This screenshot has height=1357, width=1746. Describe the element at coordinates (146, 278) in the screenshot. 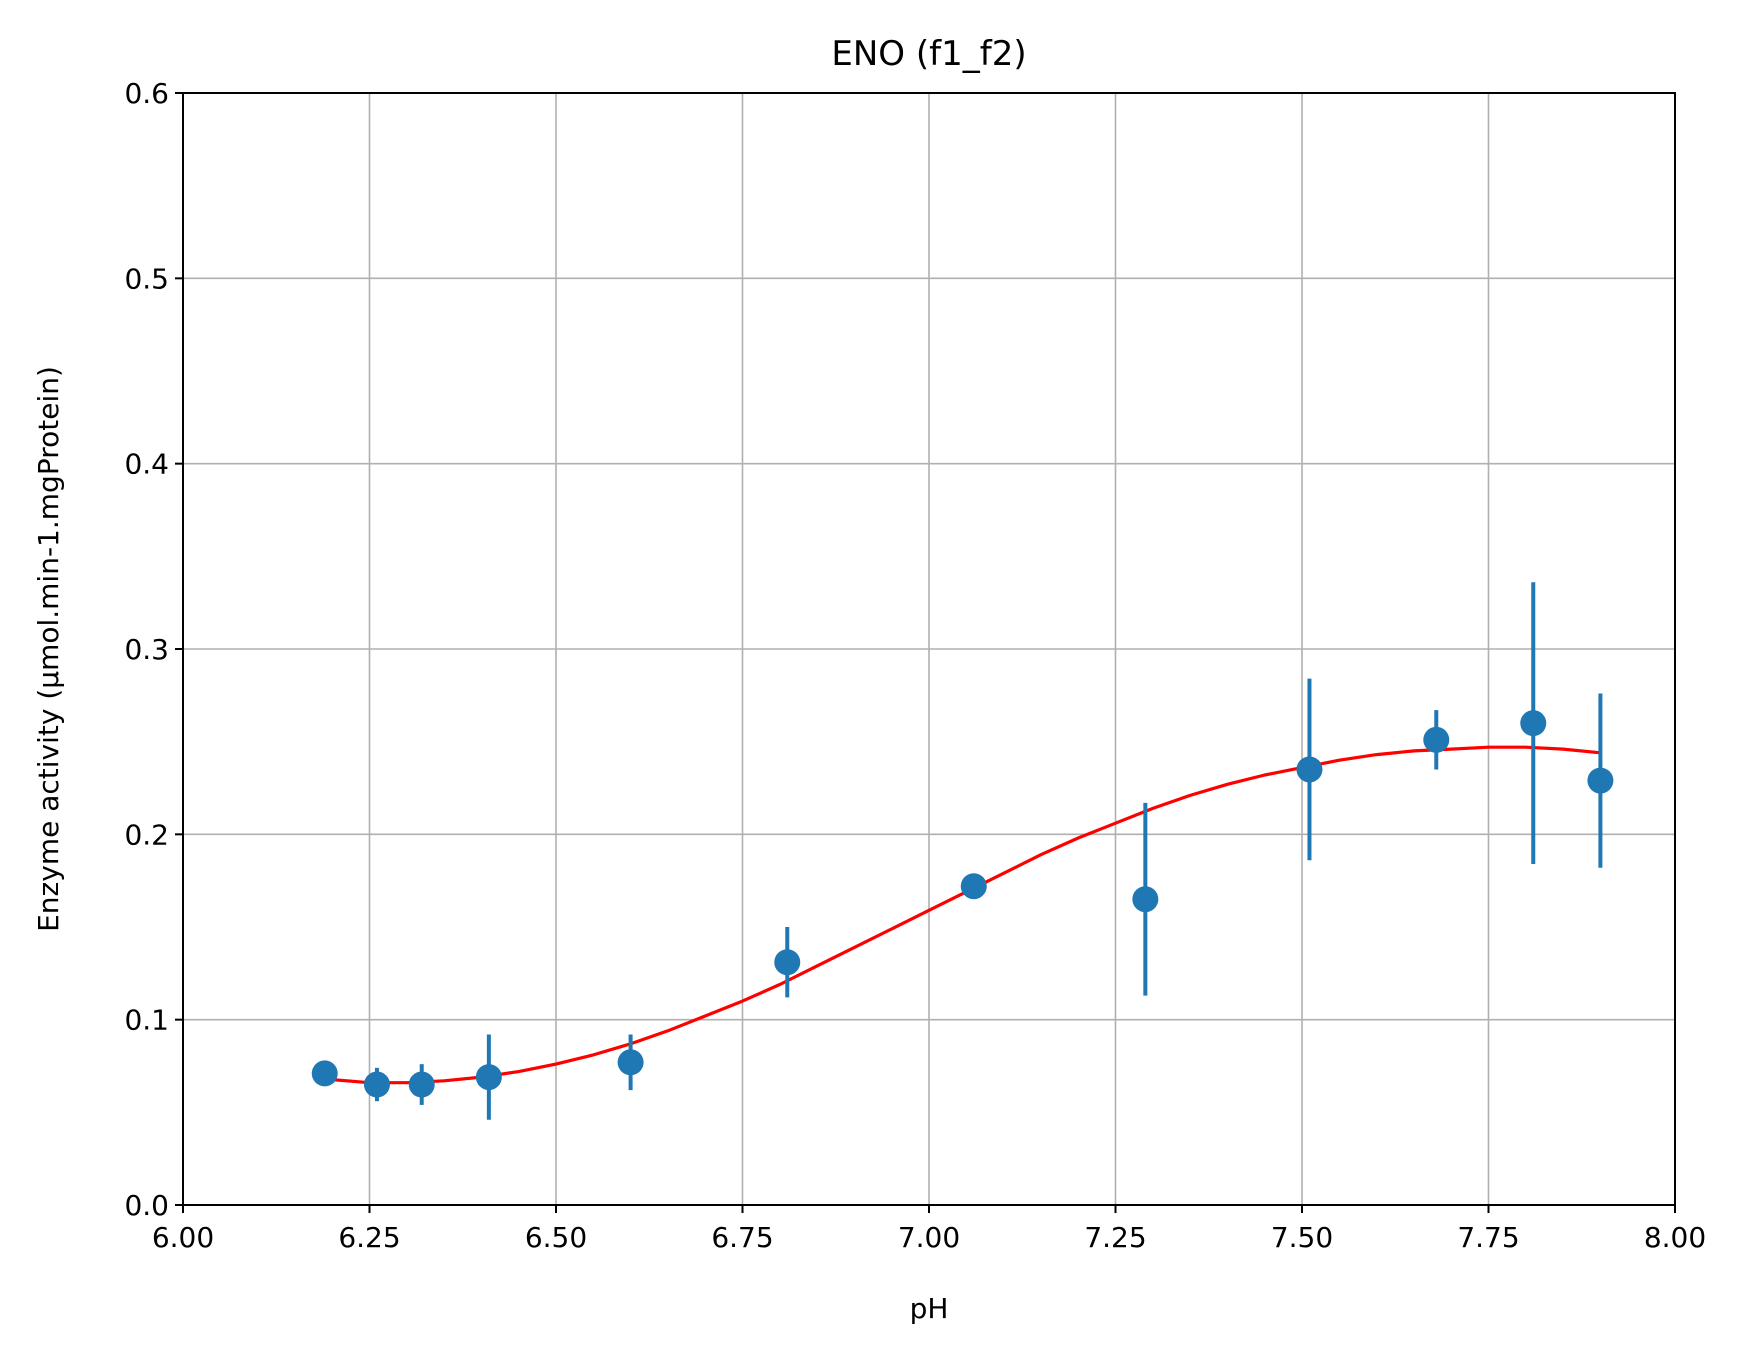

I see `y-tick-label: 0.5` at that location.